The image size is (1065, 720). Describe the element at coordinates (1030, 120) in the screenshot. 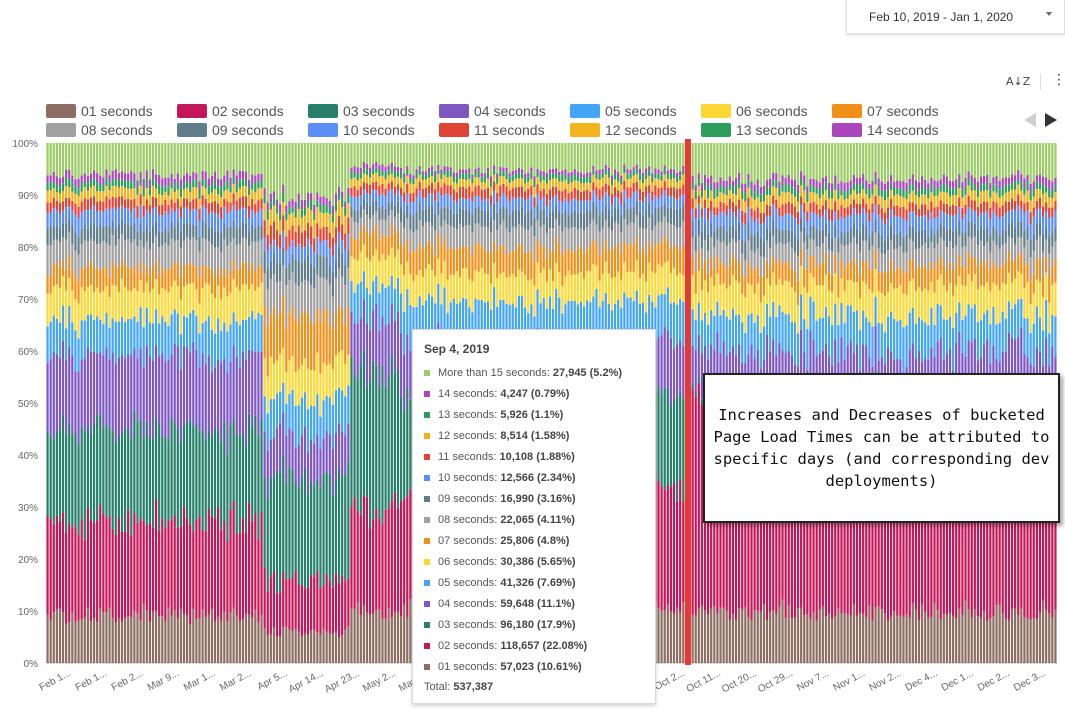

I see `legend-prev-icon` at that location.